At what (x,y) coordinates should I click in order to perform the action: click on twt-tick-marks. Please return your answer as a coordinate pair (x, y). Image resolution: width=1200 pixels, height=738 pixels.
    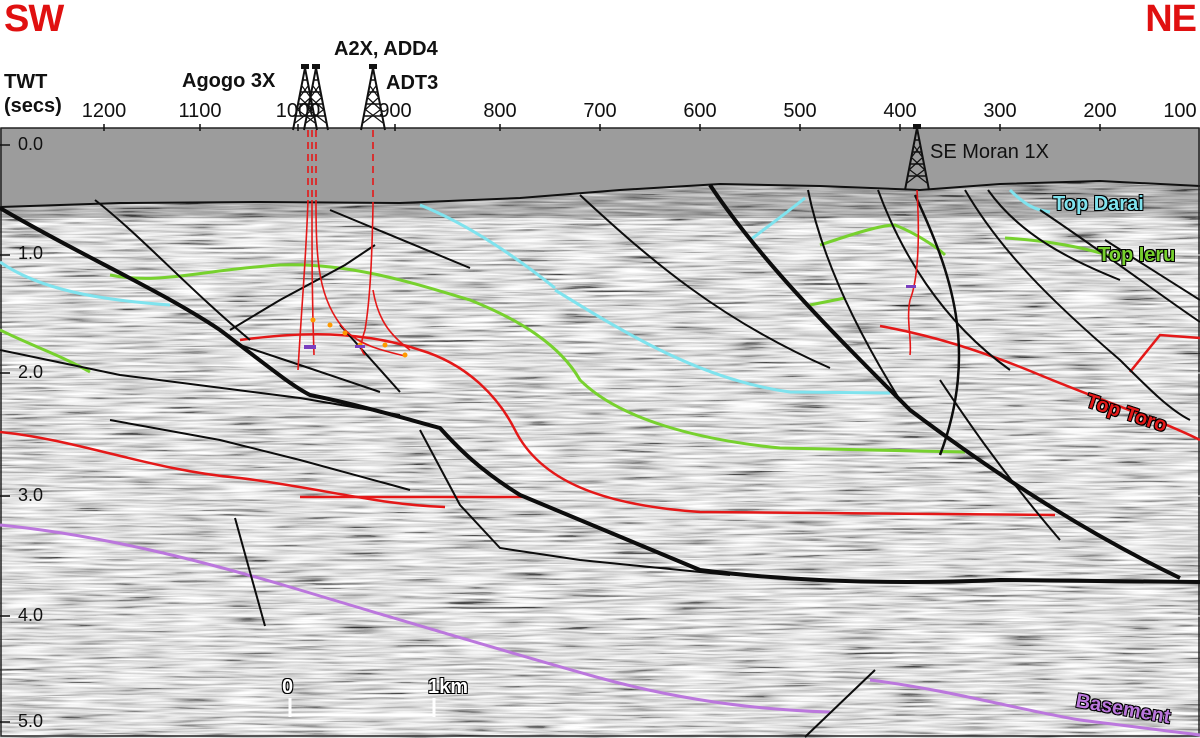
    Looking at the image, I should click on (5, 433).